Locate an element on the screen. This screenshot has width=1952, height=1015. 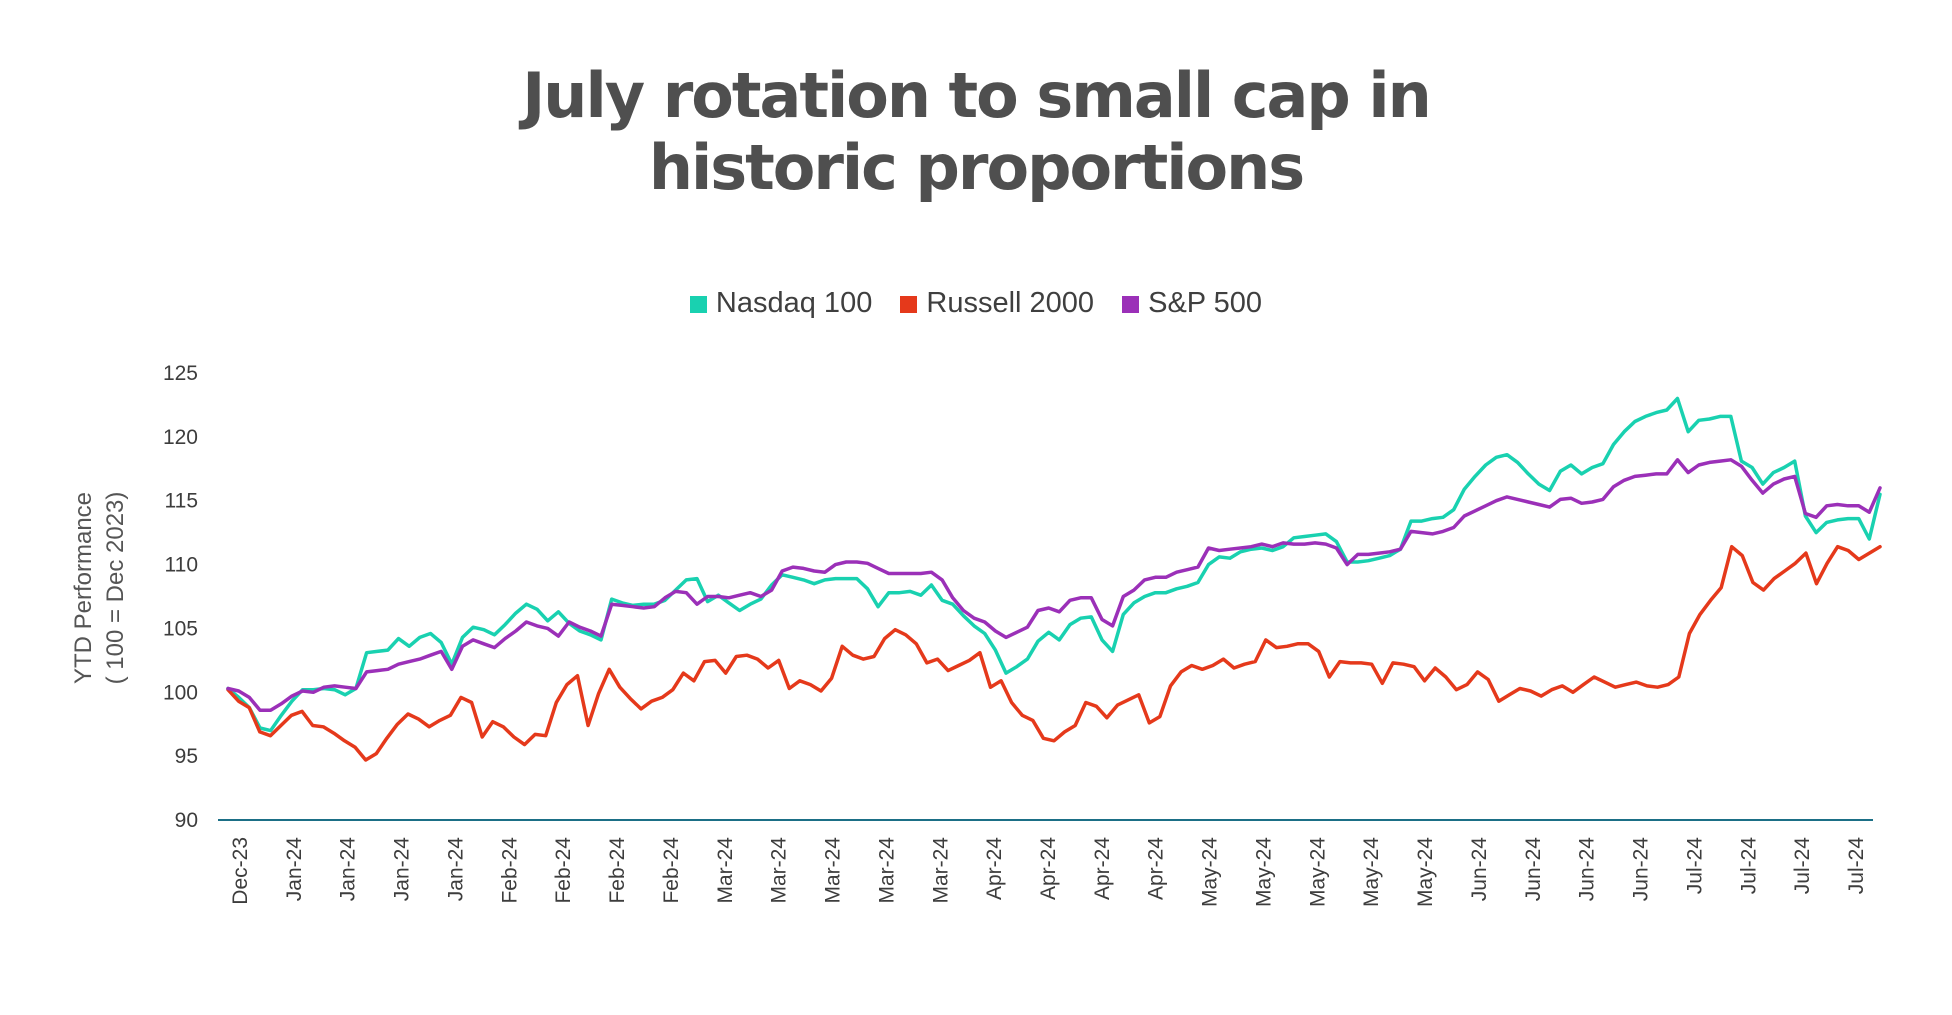
legend-label-russell-2000: Russell 2000 is located at coordinates (1010, 302).